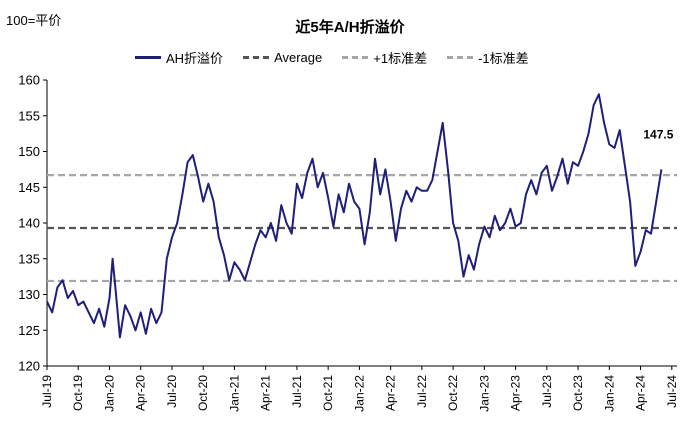 Image resolution: width=700 pixels, height=440 pixels. I want to click on x-tick-label: Jan-24, so click(609, 393).